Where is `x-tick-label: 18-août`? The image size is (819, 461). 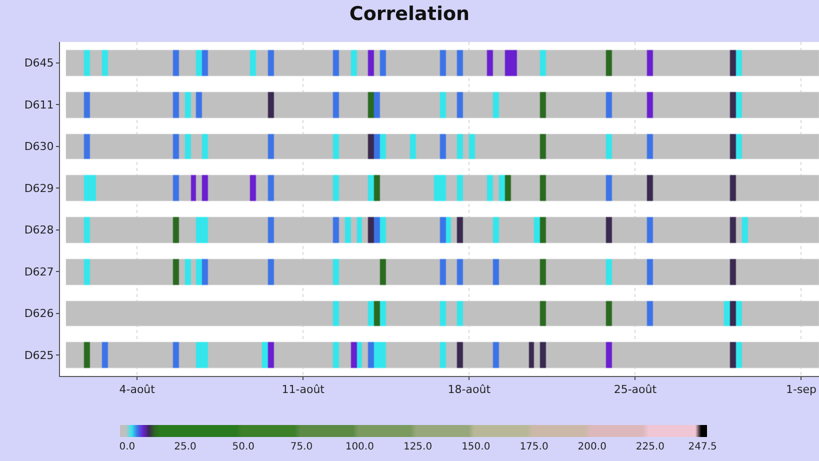
x-tick-label: 18-août is located at coordinates (470, 389).